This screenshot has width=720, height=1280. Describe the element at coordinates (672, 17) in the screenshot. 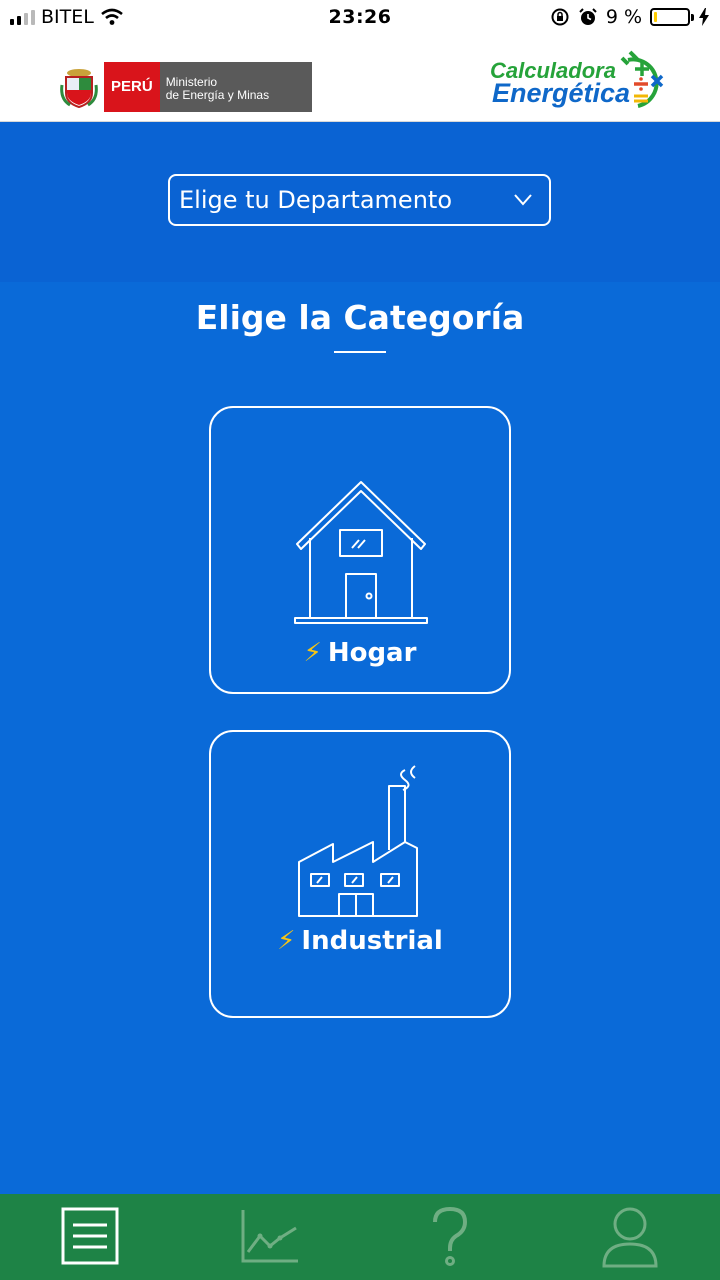

I see `battery-icon` at that location.